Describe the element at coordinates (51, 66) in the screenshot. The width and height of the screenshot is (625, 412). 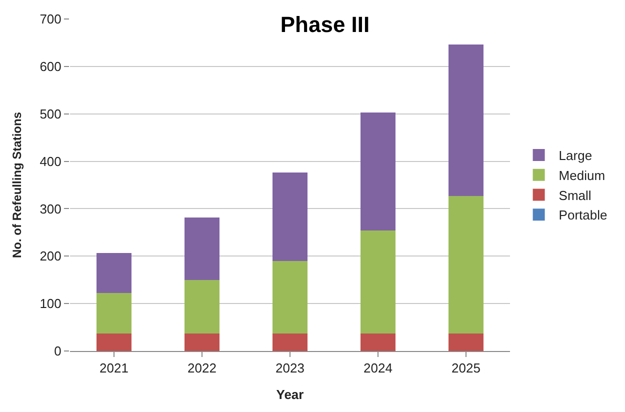
I see `y-tick-label: 600` at that location.